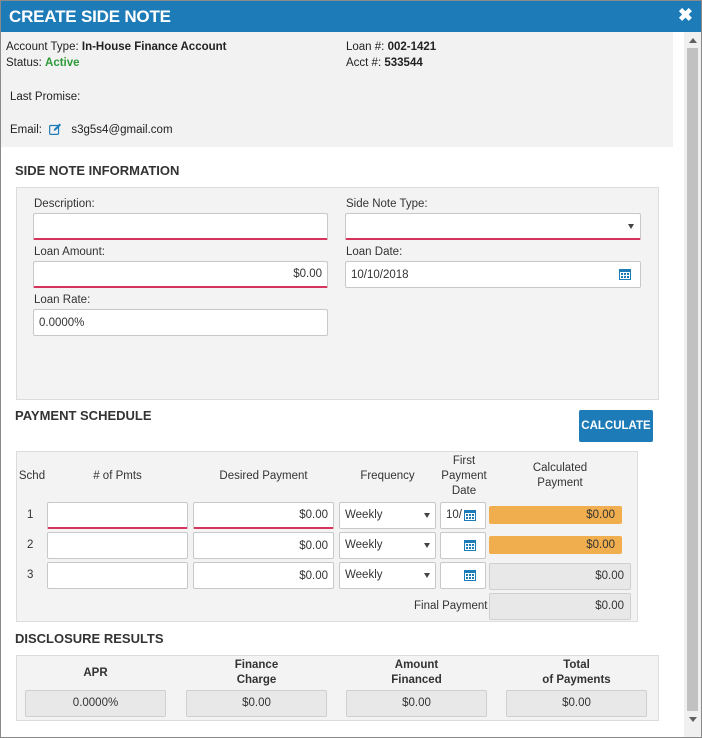 The image size is (702, 738). What do you see at coordinates (62, 300) in the screenshot?
I see `loan-rate-label: Loan Rate:` at bounding box center [62, 300].